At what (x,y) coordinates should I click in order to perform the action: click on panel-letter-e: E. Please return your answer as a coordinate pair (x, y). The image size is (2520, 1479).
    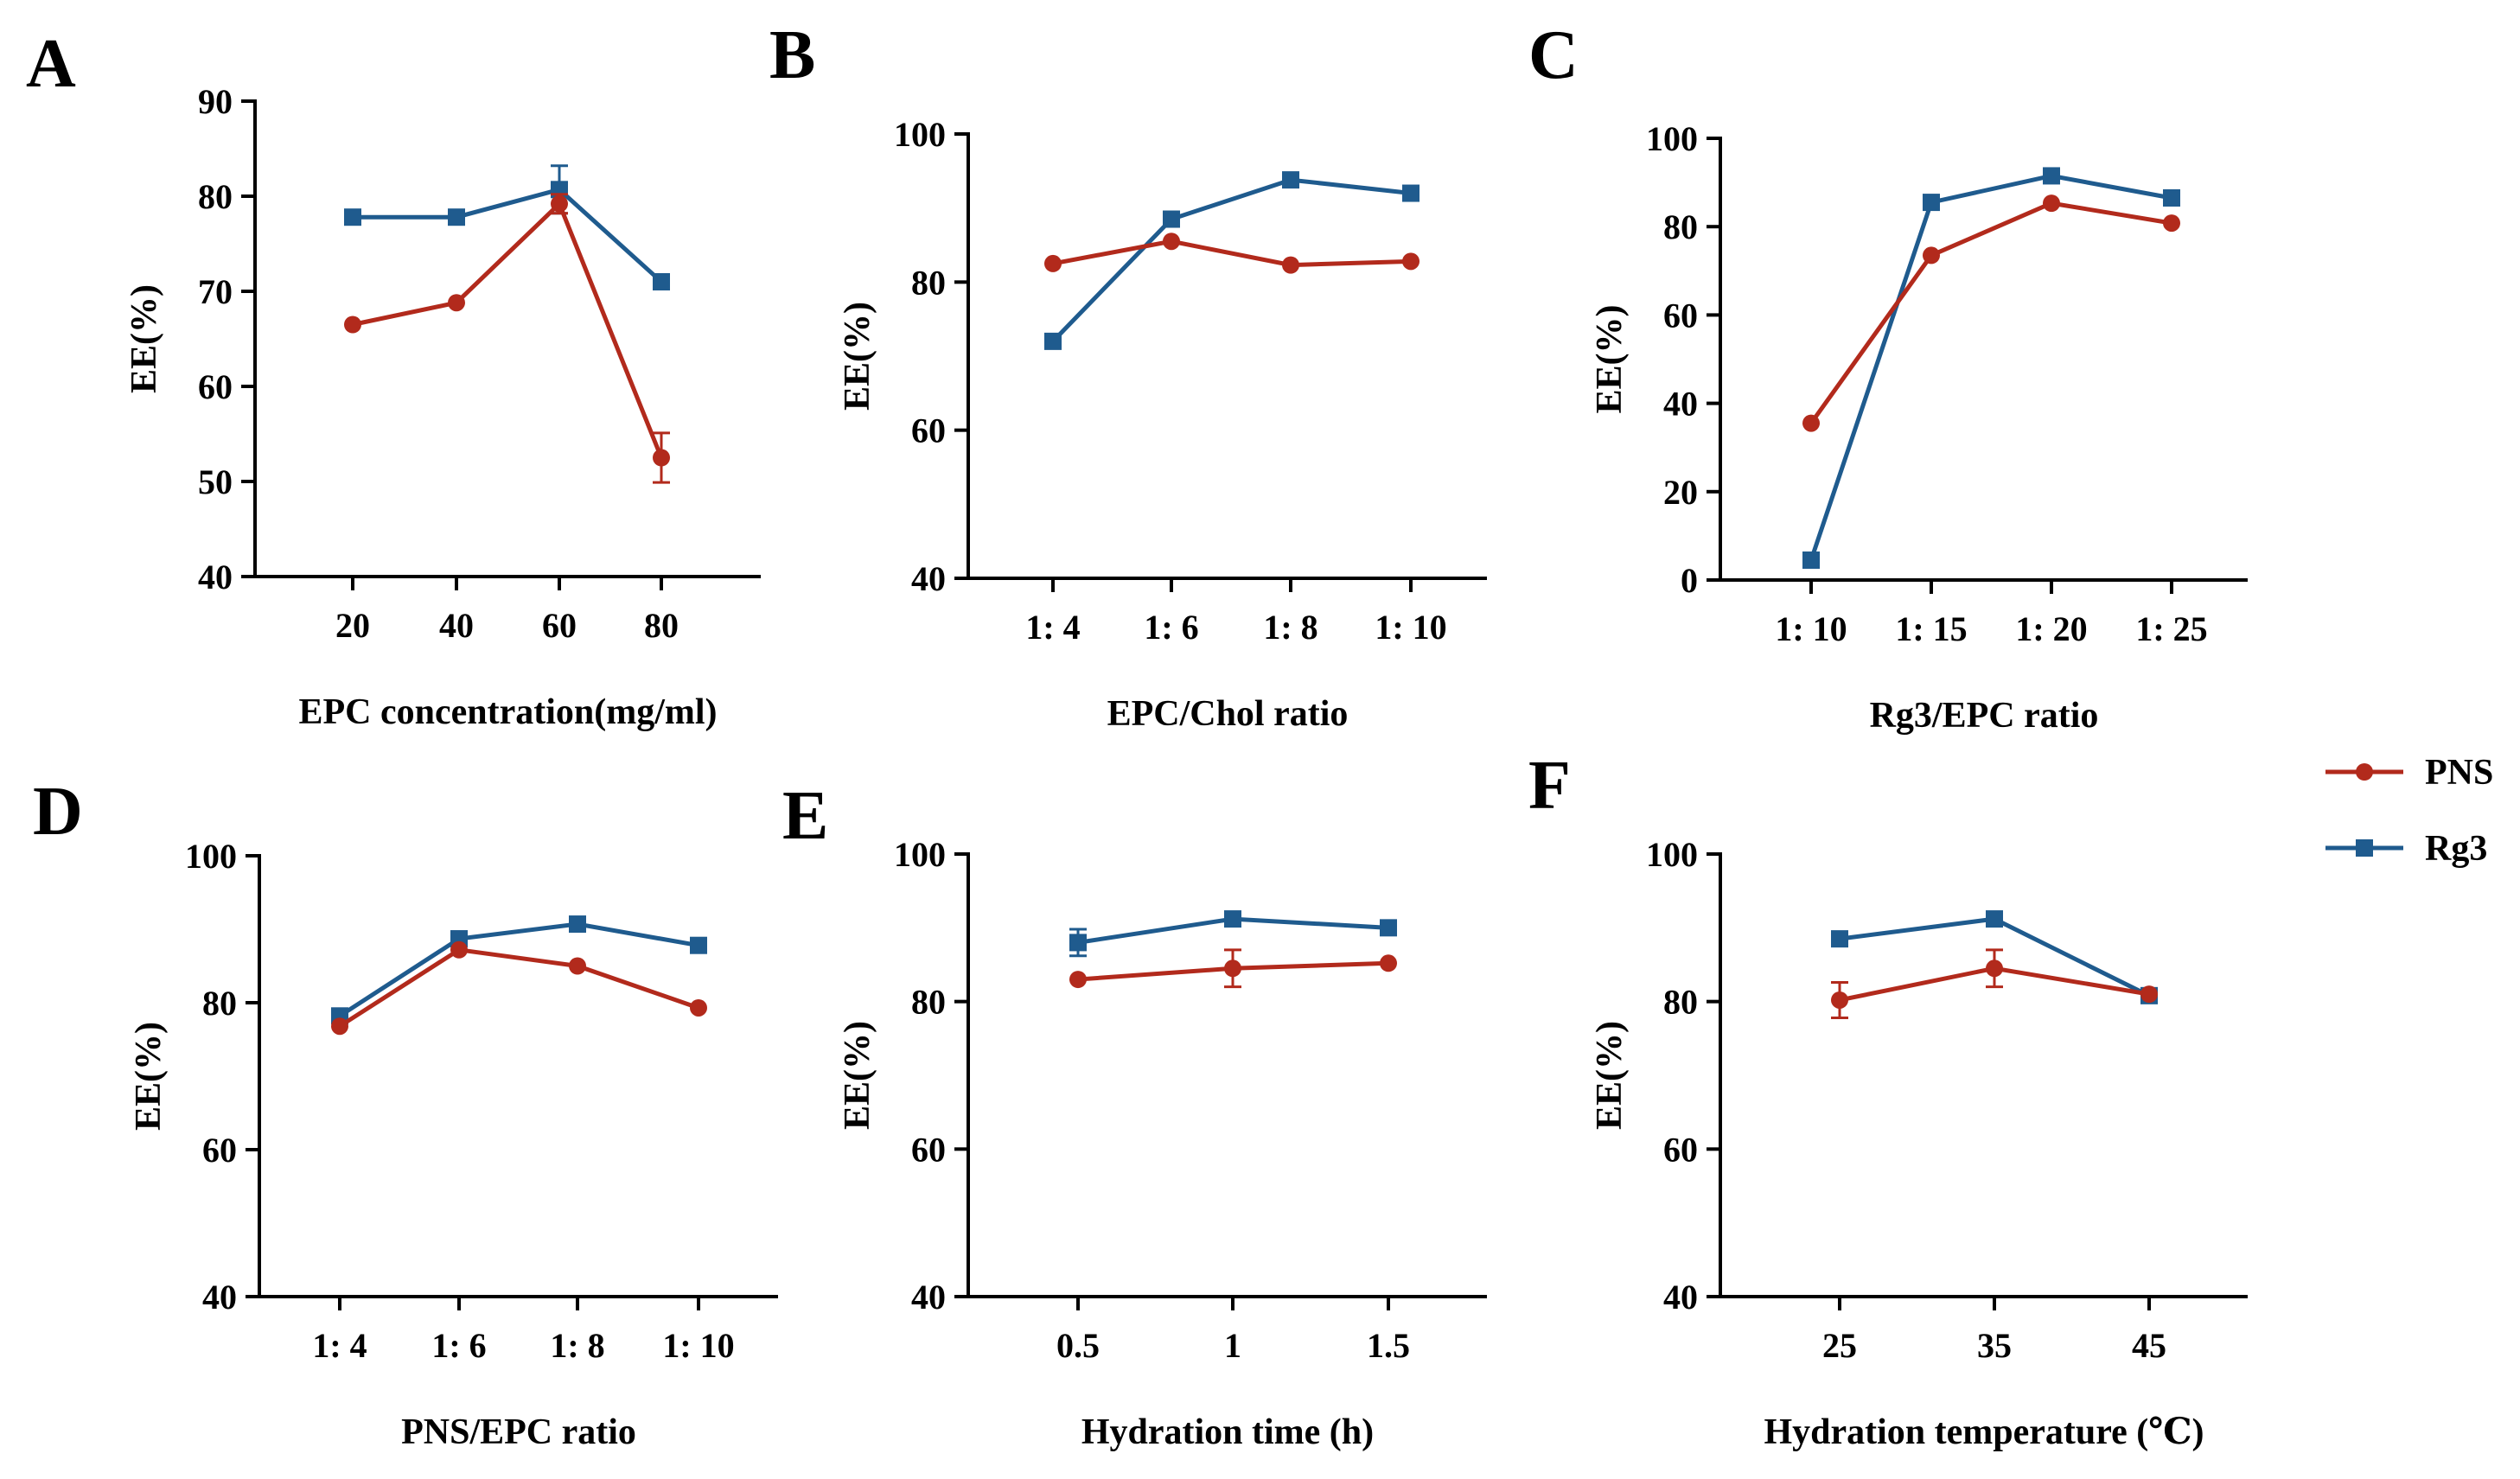
    Looking at the image, I should click on (805, 816).